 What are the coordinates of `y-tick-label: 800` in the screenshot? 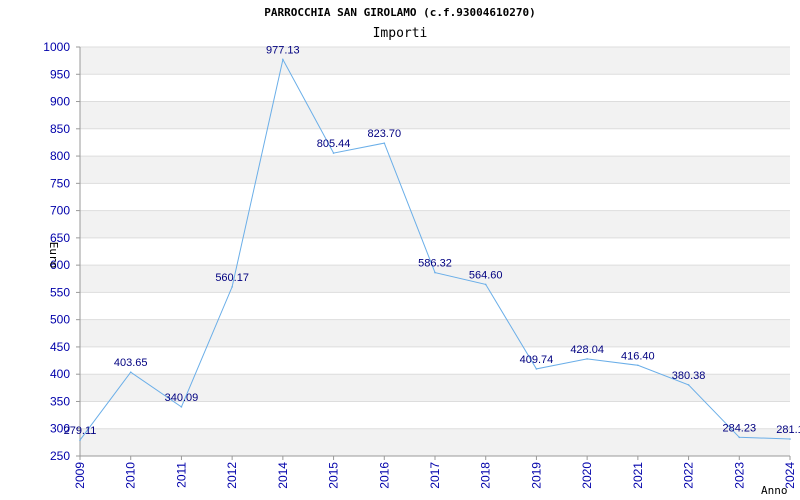 It's located at (60, 156).